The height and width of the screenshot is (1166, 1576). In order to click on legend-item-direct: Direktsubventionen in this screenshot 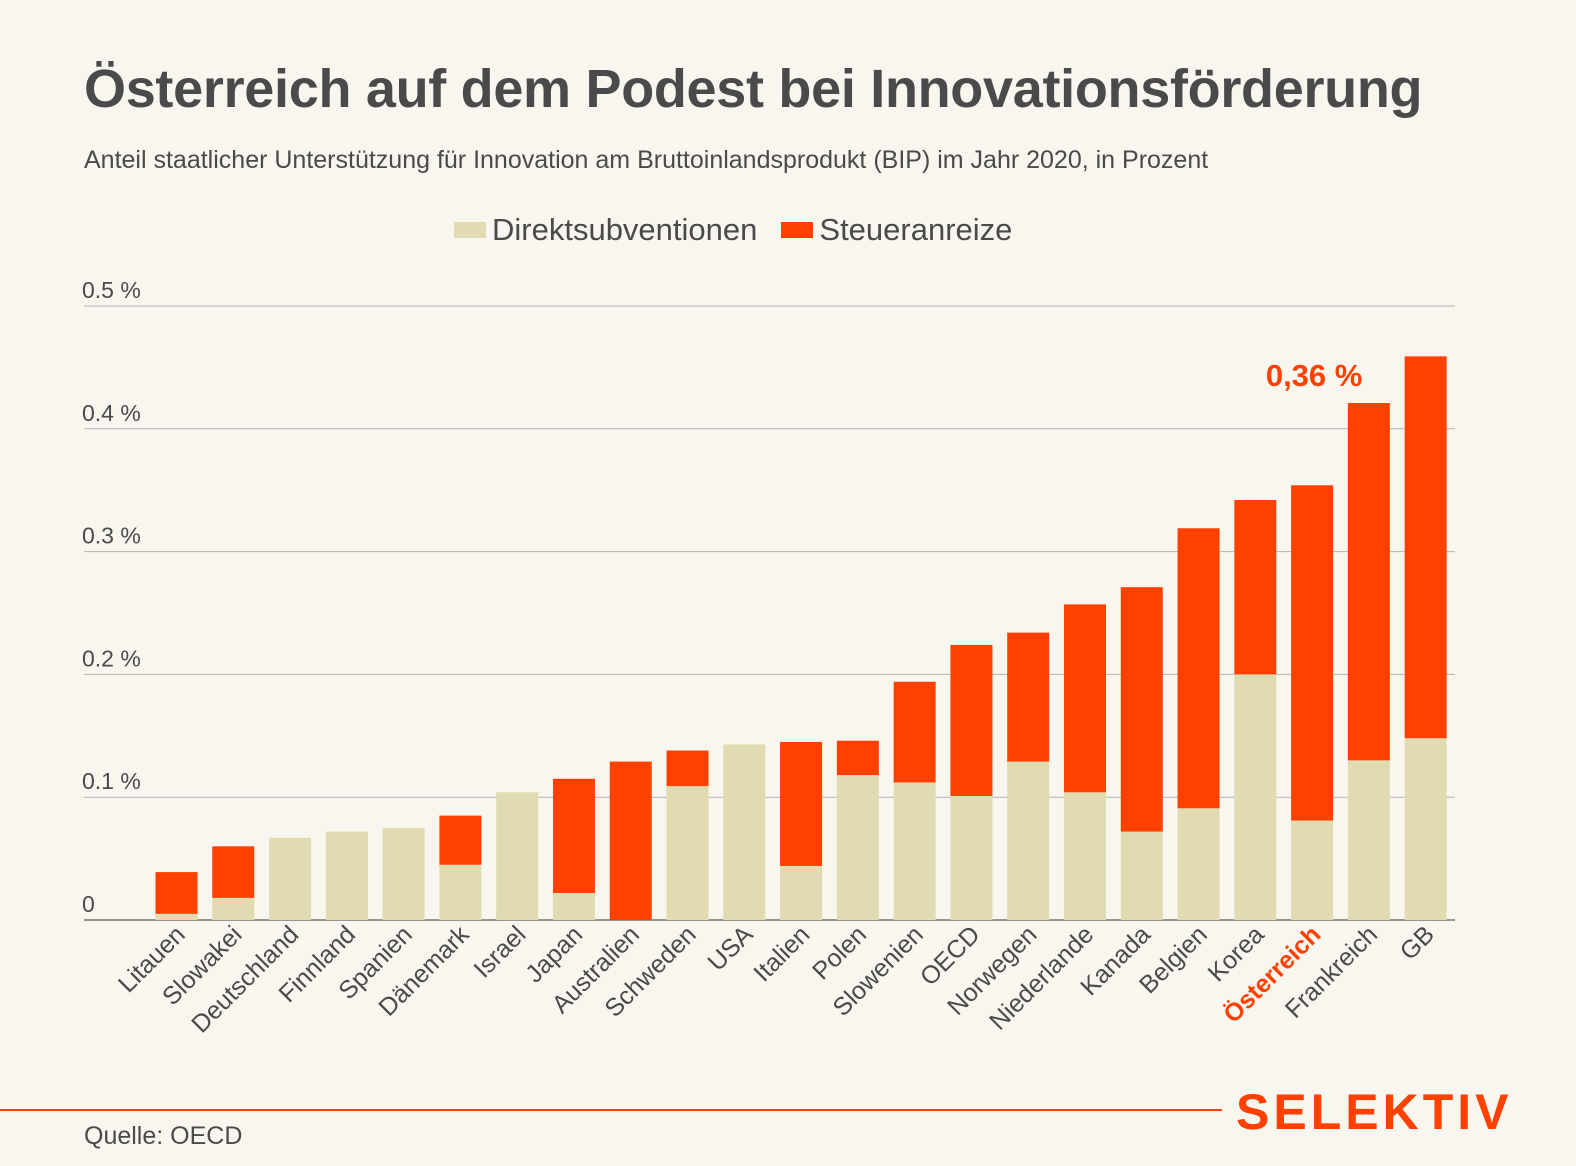, I will do `click(605, 230)`.